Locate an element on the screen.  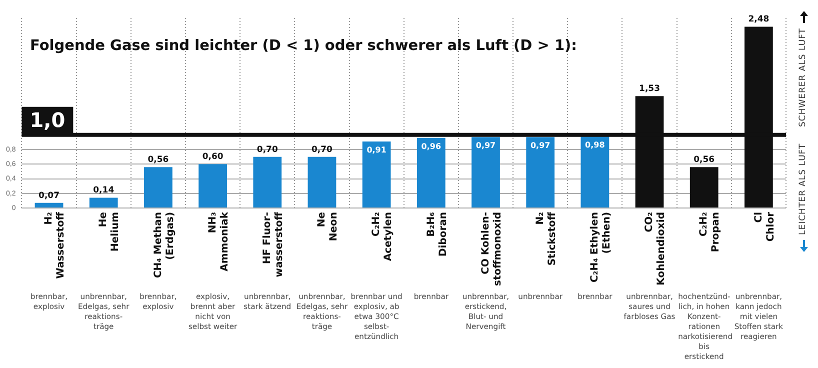
data-label: 0,98 is located at coordinates (595, 145).